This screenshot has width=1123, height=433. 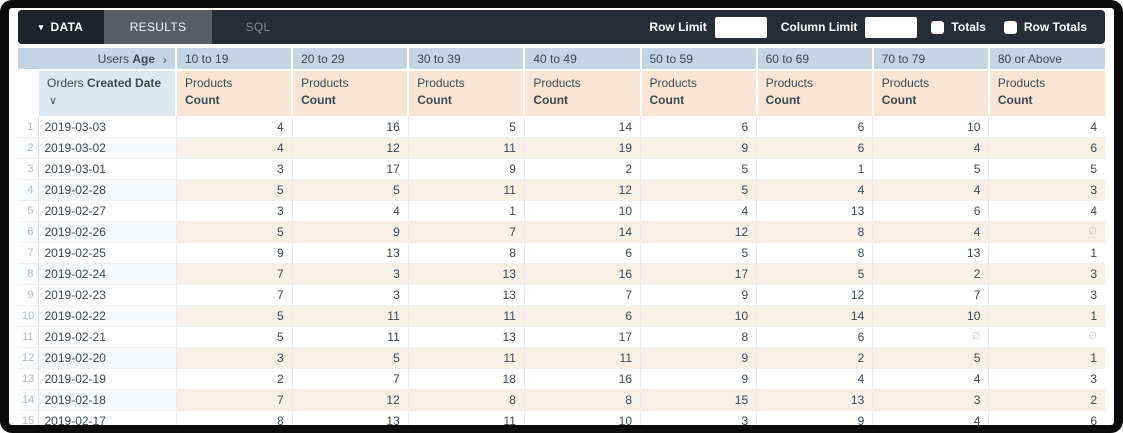 What do you see at coordinates (235, 59) in the screenshot?
I see `pivot-bucket-10-to-19: 10 to 19` at bounding box center [235, 59].